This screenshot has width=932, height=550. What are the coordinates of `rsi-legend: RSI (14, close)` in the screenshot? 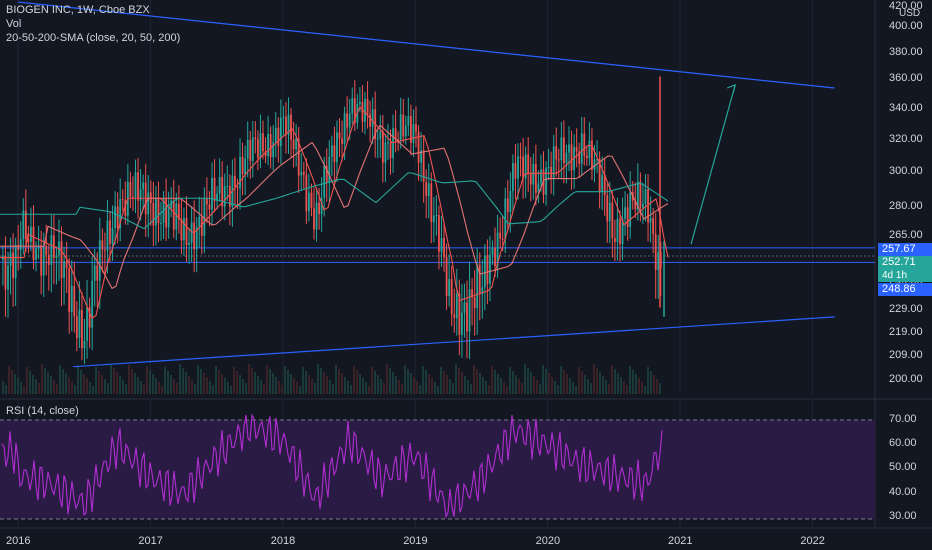 It's located at (42, 411).